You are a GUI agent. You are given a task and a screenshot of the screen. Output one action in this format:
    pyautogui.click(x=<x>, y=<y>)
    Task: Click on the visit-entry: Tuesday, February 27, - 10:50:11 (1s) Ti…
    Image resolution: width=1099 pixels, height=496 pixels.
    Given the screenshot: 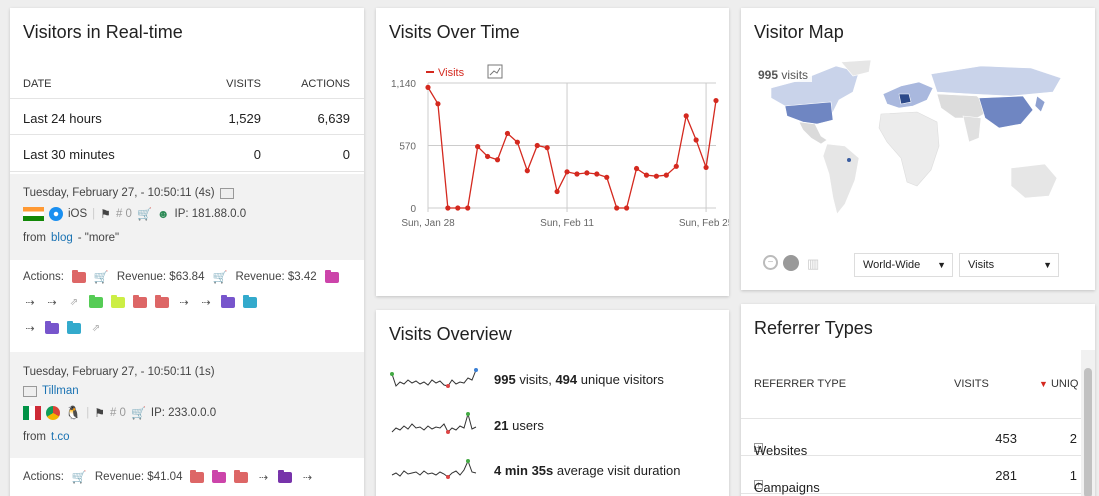 What is the action you would take?
    pyautogui.click(x=187, y=405)
    